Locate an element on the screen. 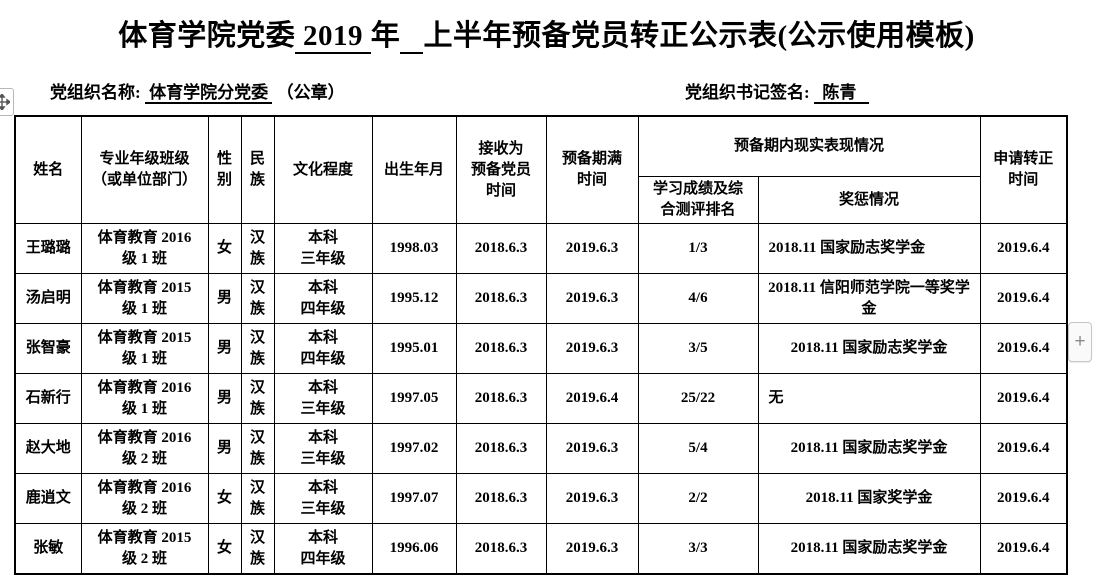  cell-award: 2018.11 国家奖学金 is located at coordinates (869, 498).